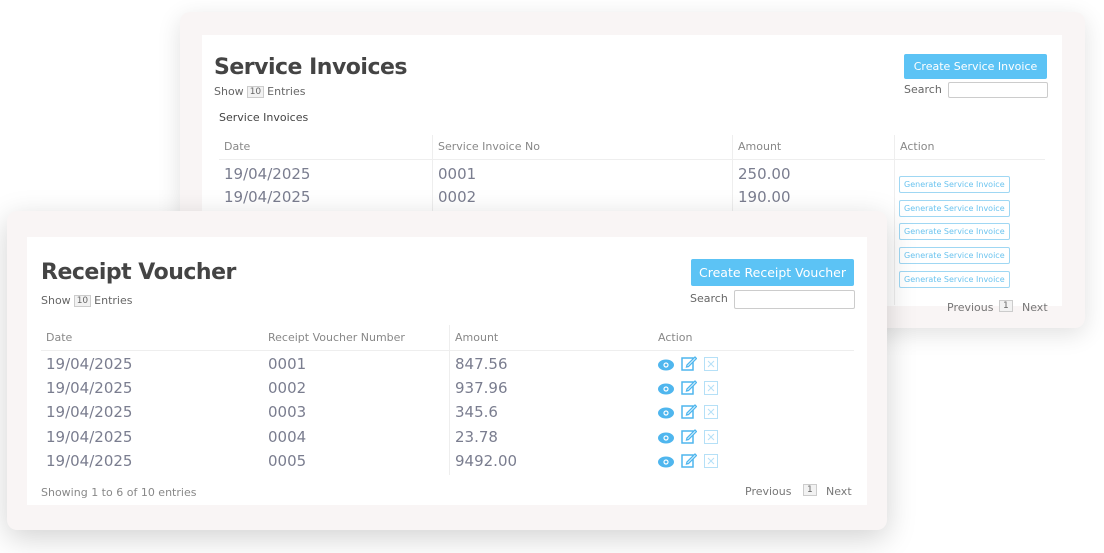  I want to click on cell-amount: 345.6, so click(476, 412).